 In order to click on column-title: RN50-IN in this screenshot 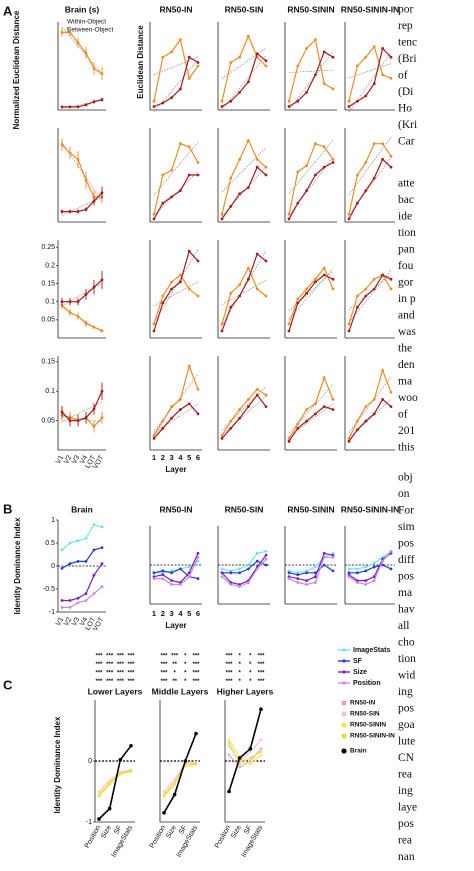, I will do `click(175, 509)`.